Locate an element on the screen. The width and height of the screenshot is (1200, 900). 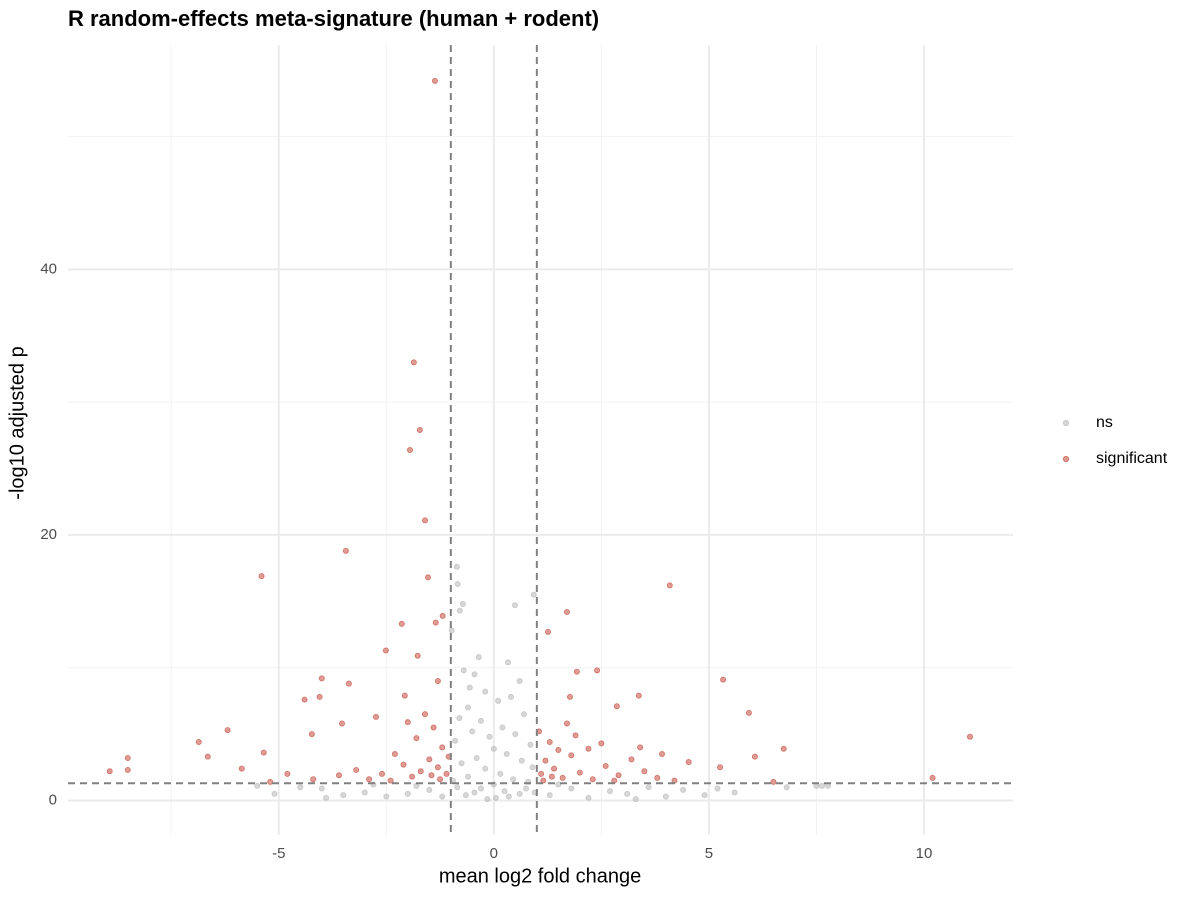
x-tick-label: 10 is located at coordinates (924, 853).